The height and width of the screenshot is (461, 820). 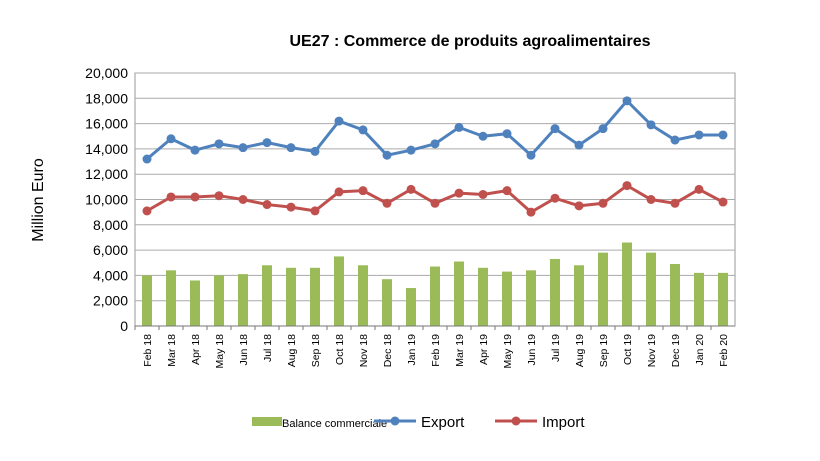 What do you see at coordinates (412, 350) in the screenshot?
I see `x-tick-label: Jan 19` at bounding box center [412, 350].